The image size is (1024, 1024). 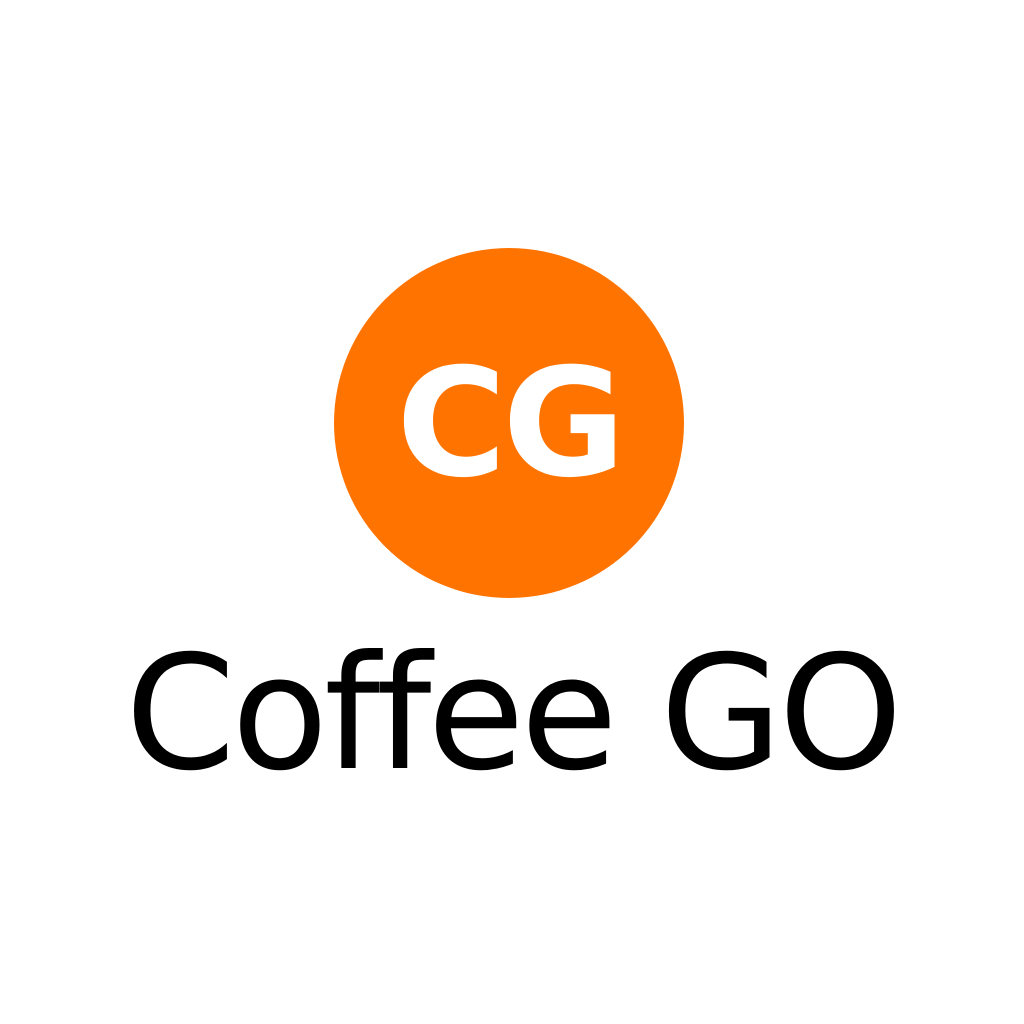 I want to click on brand-name: Coffee GO, so click(x=514, y=714).